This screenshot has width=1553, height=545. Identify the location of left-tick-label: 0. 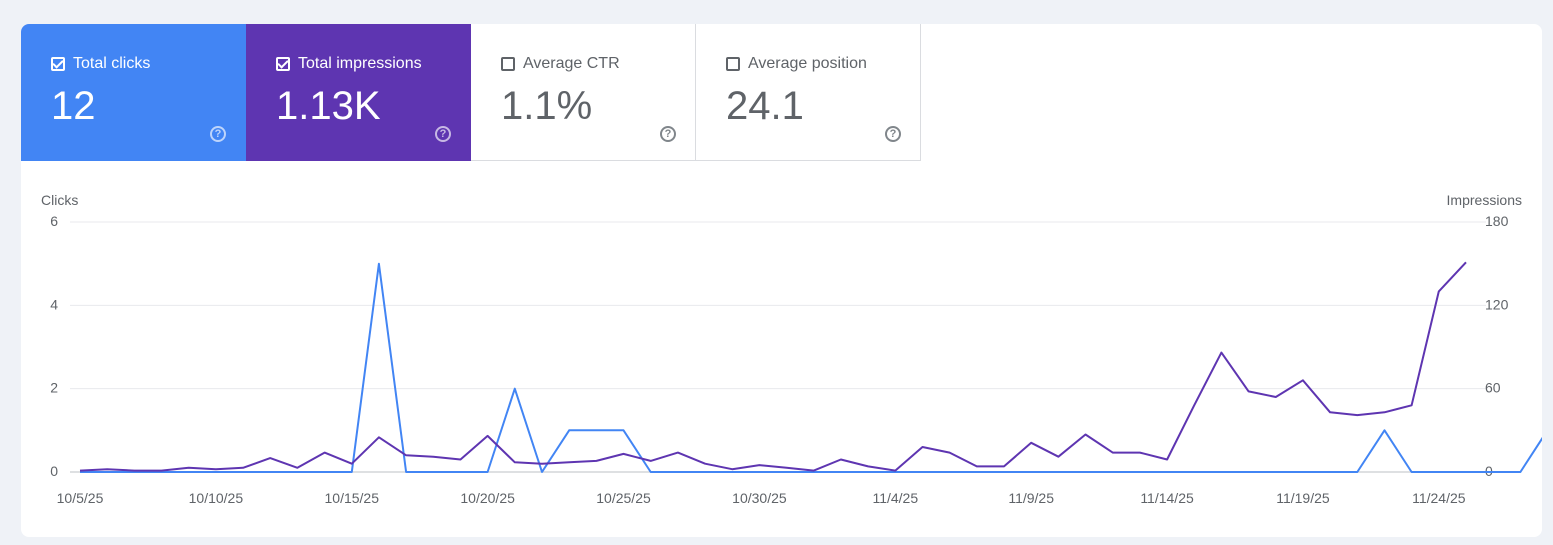
(54, 471).